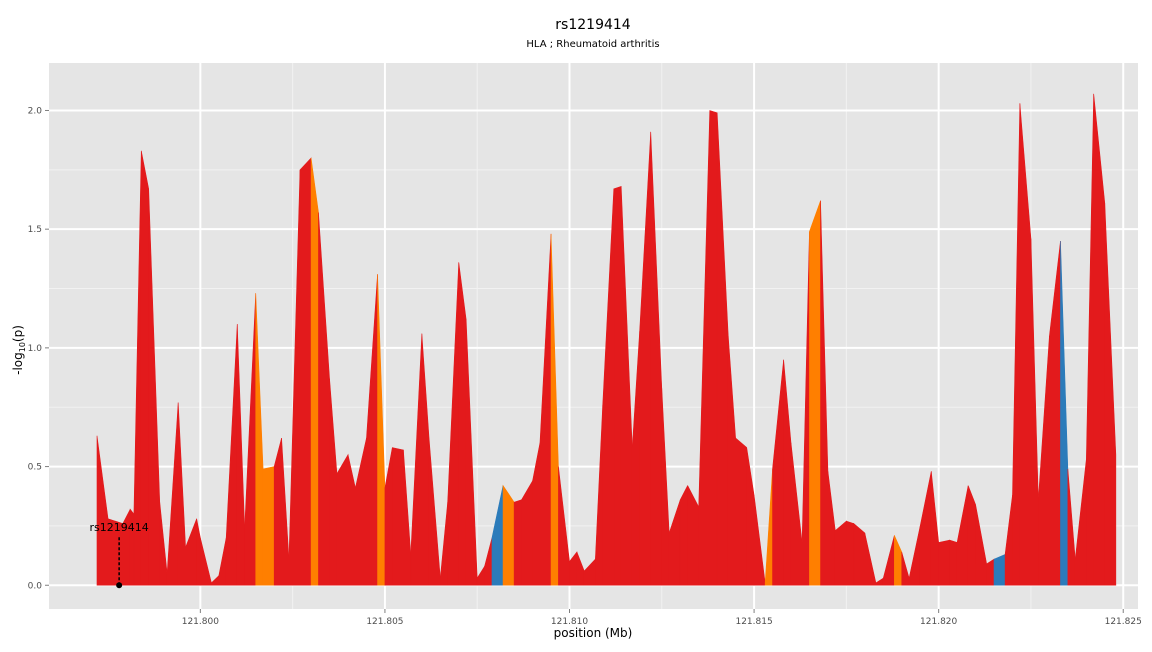 The width and height of the screenshot is (1152, 652). What do you see at coordinates (119, 527) in the screenshot?
I see `annotation-label: rs1219414` at bounding box center [119, 527].